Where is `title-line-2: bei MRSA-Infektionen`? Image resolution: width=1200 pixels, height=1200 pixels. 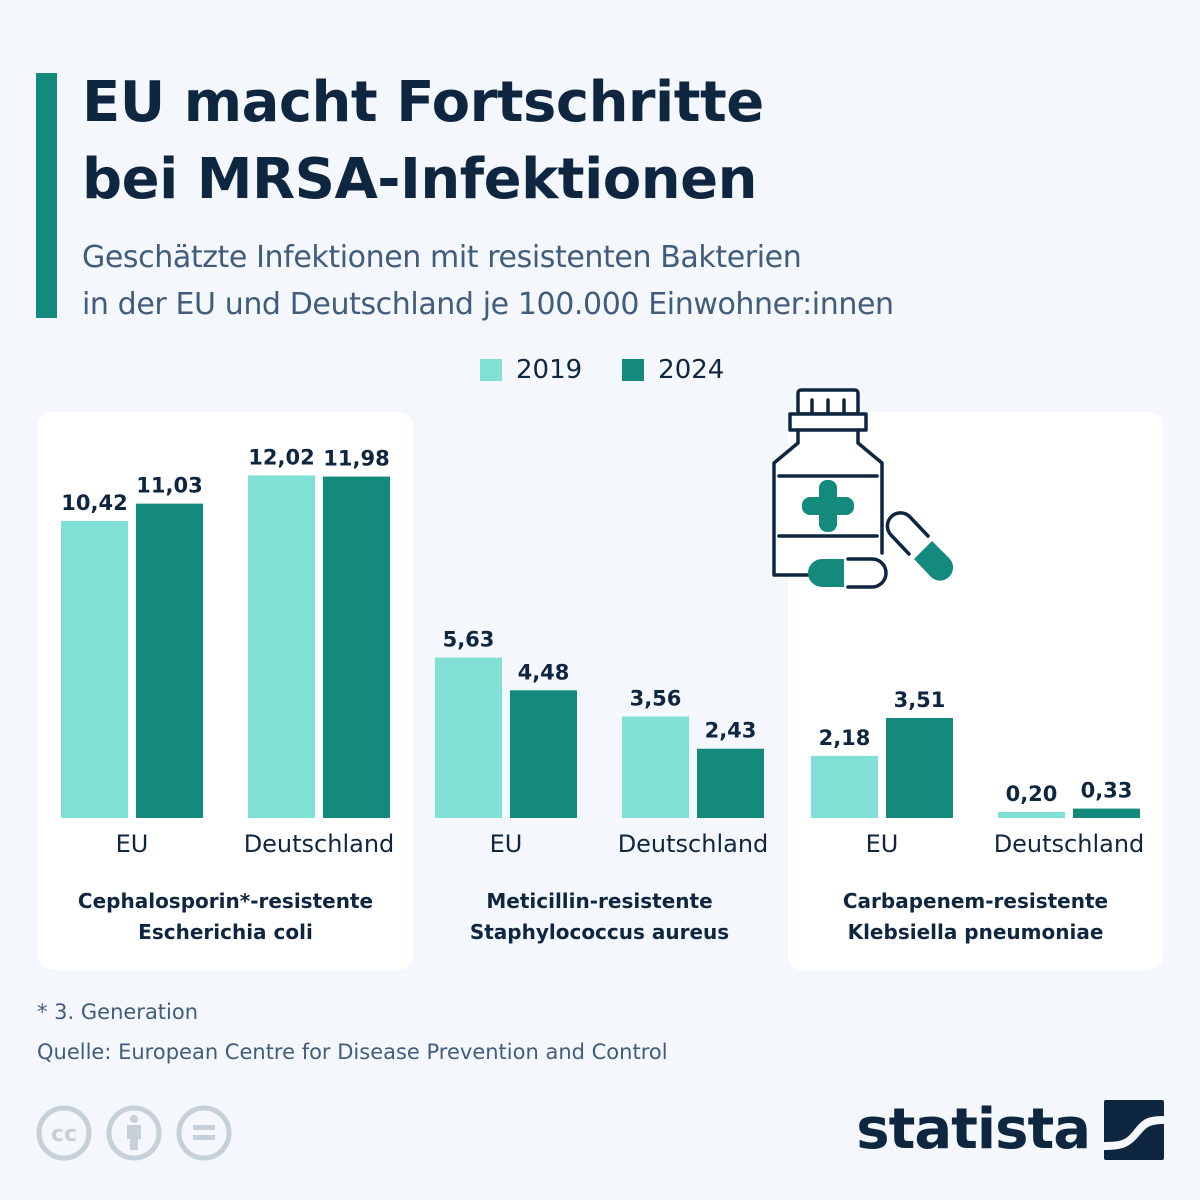 title-line-2: bei MRSA-Infektionen is located at coordinates (419, 179).